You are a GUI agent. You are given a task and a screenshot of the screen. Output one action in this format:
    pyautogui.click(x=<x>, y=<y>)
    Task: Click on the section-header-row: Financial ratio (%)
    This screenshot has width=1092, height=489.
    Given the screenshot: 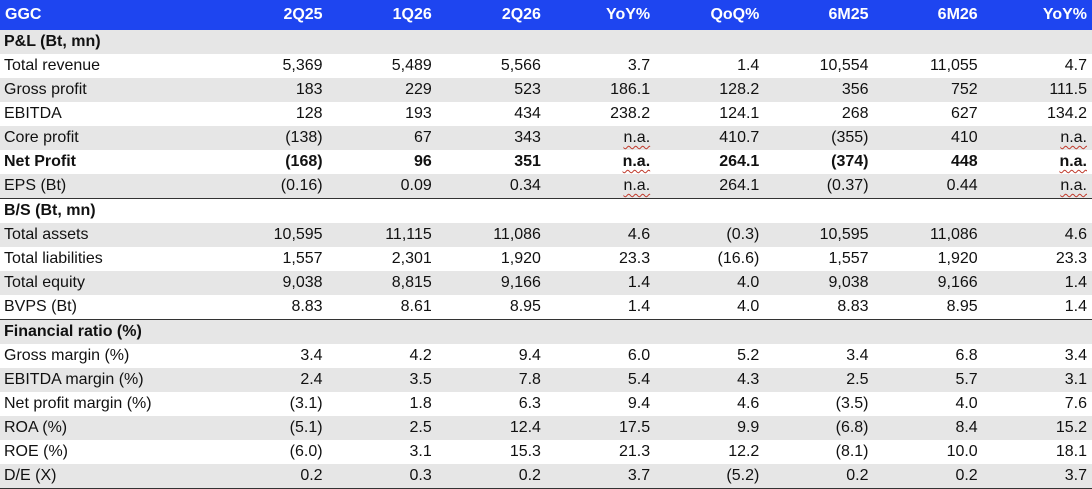 What is the action you would take?
    pyautogui.click(x=546, y=331)
    